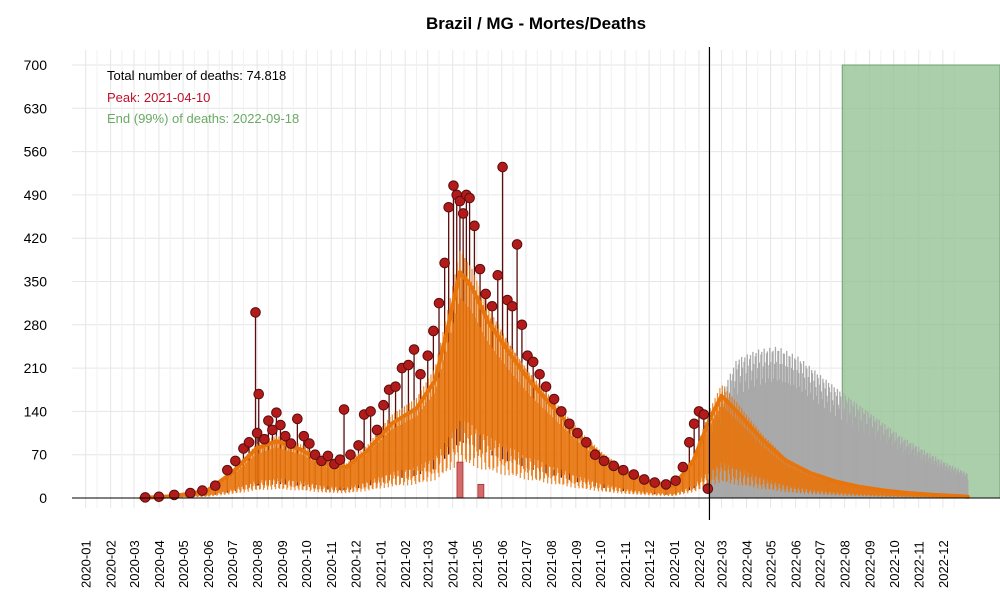 This screenshot has height=605, width=1000. Describe the element at coordinates (699, 564) in the screenshot. I see `x-tick-label: 2022-02` at that location.